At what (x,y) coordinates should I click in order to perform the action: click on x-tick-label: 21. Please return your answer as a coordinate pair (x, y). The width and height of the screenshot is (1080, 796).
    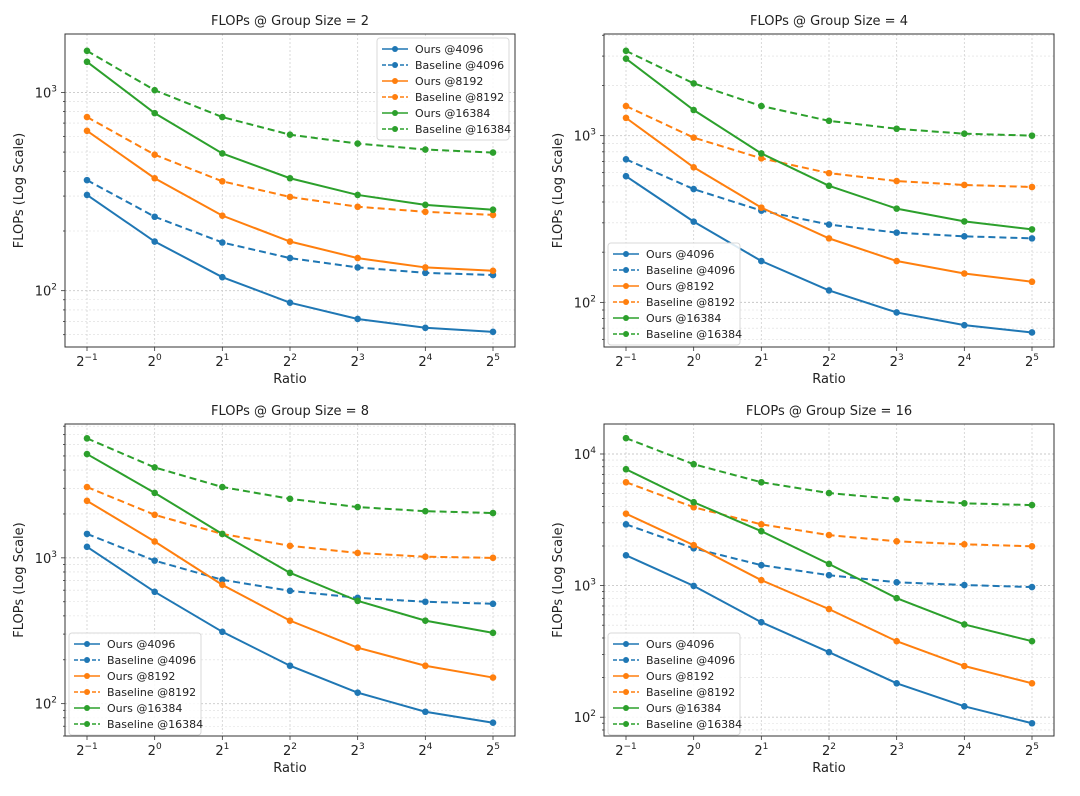
    Looking at the image, I should click on (222, 750).